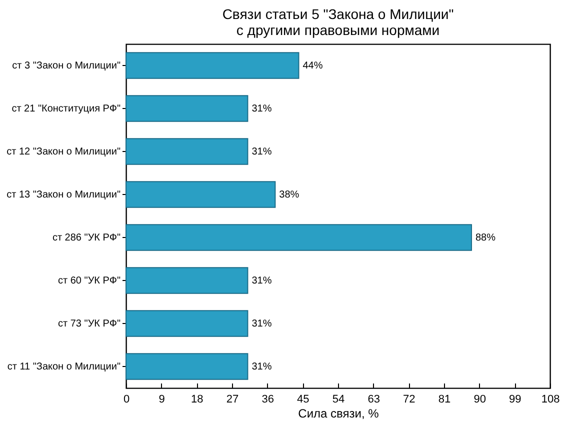 The height and width of the screenshot is (432, 576). What do you see at coordinates (63, 195) in the screenshot?
I see `y-tick-label: ст 13 "Закон о Милиции"` at bounding box center [63, 195].